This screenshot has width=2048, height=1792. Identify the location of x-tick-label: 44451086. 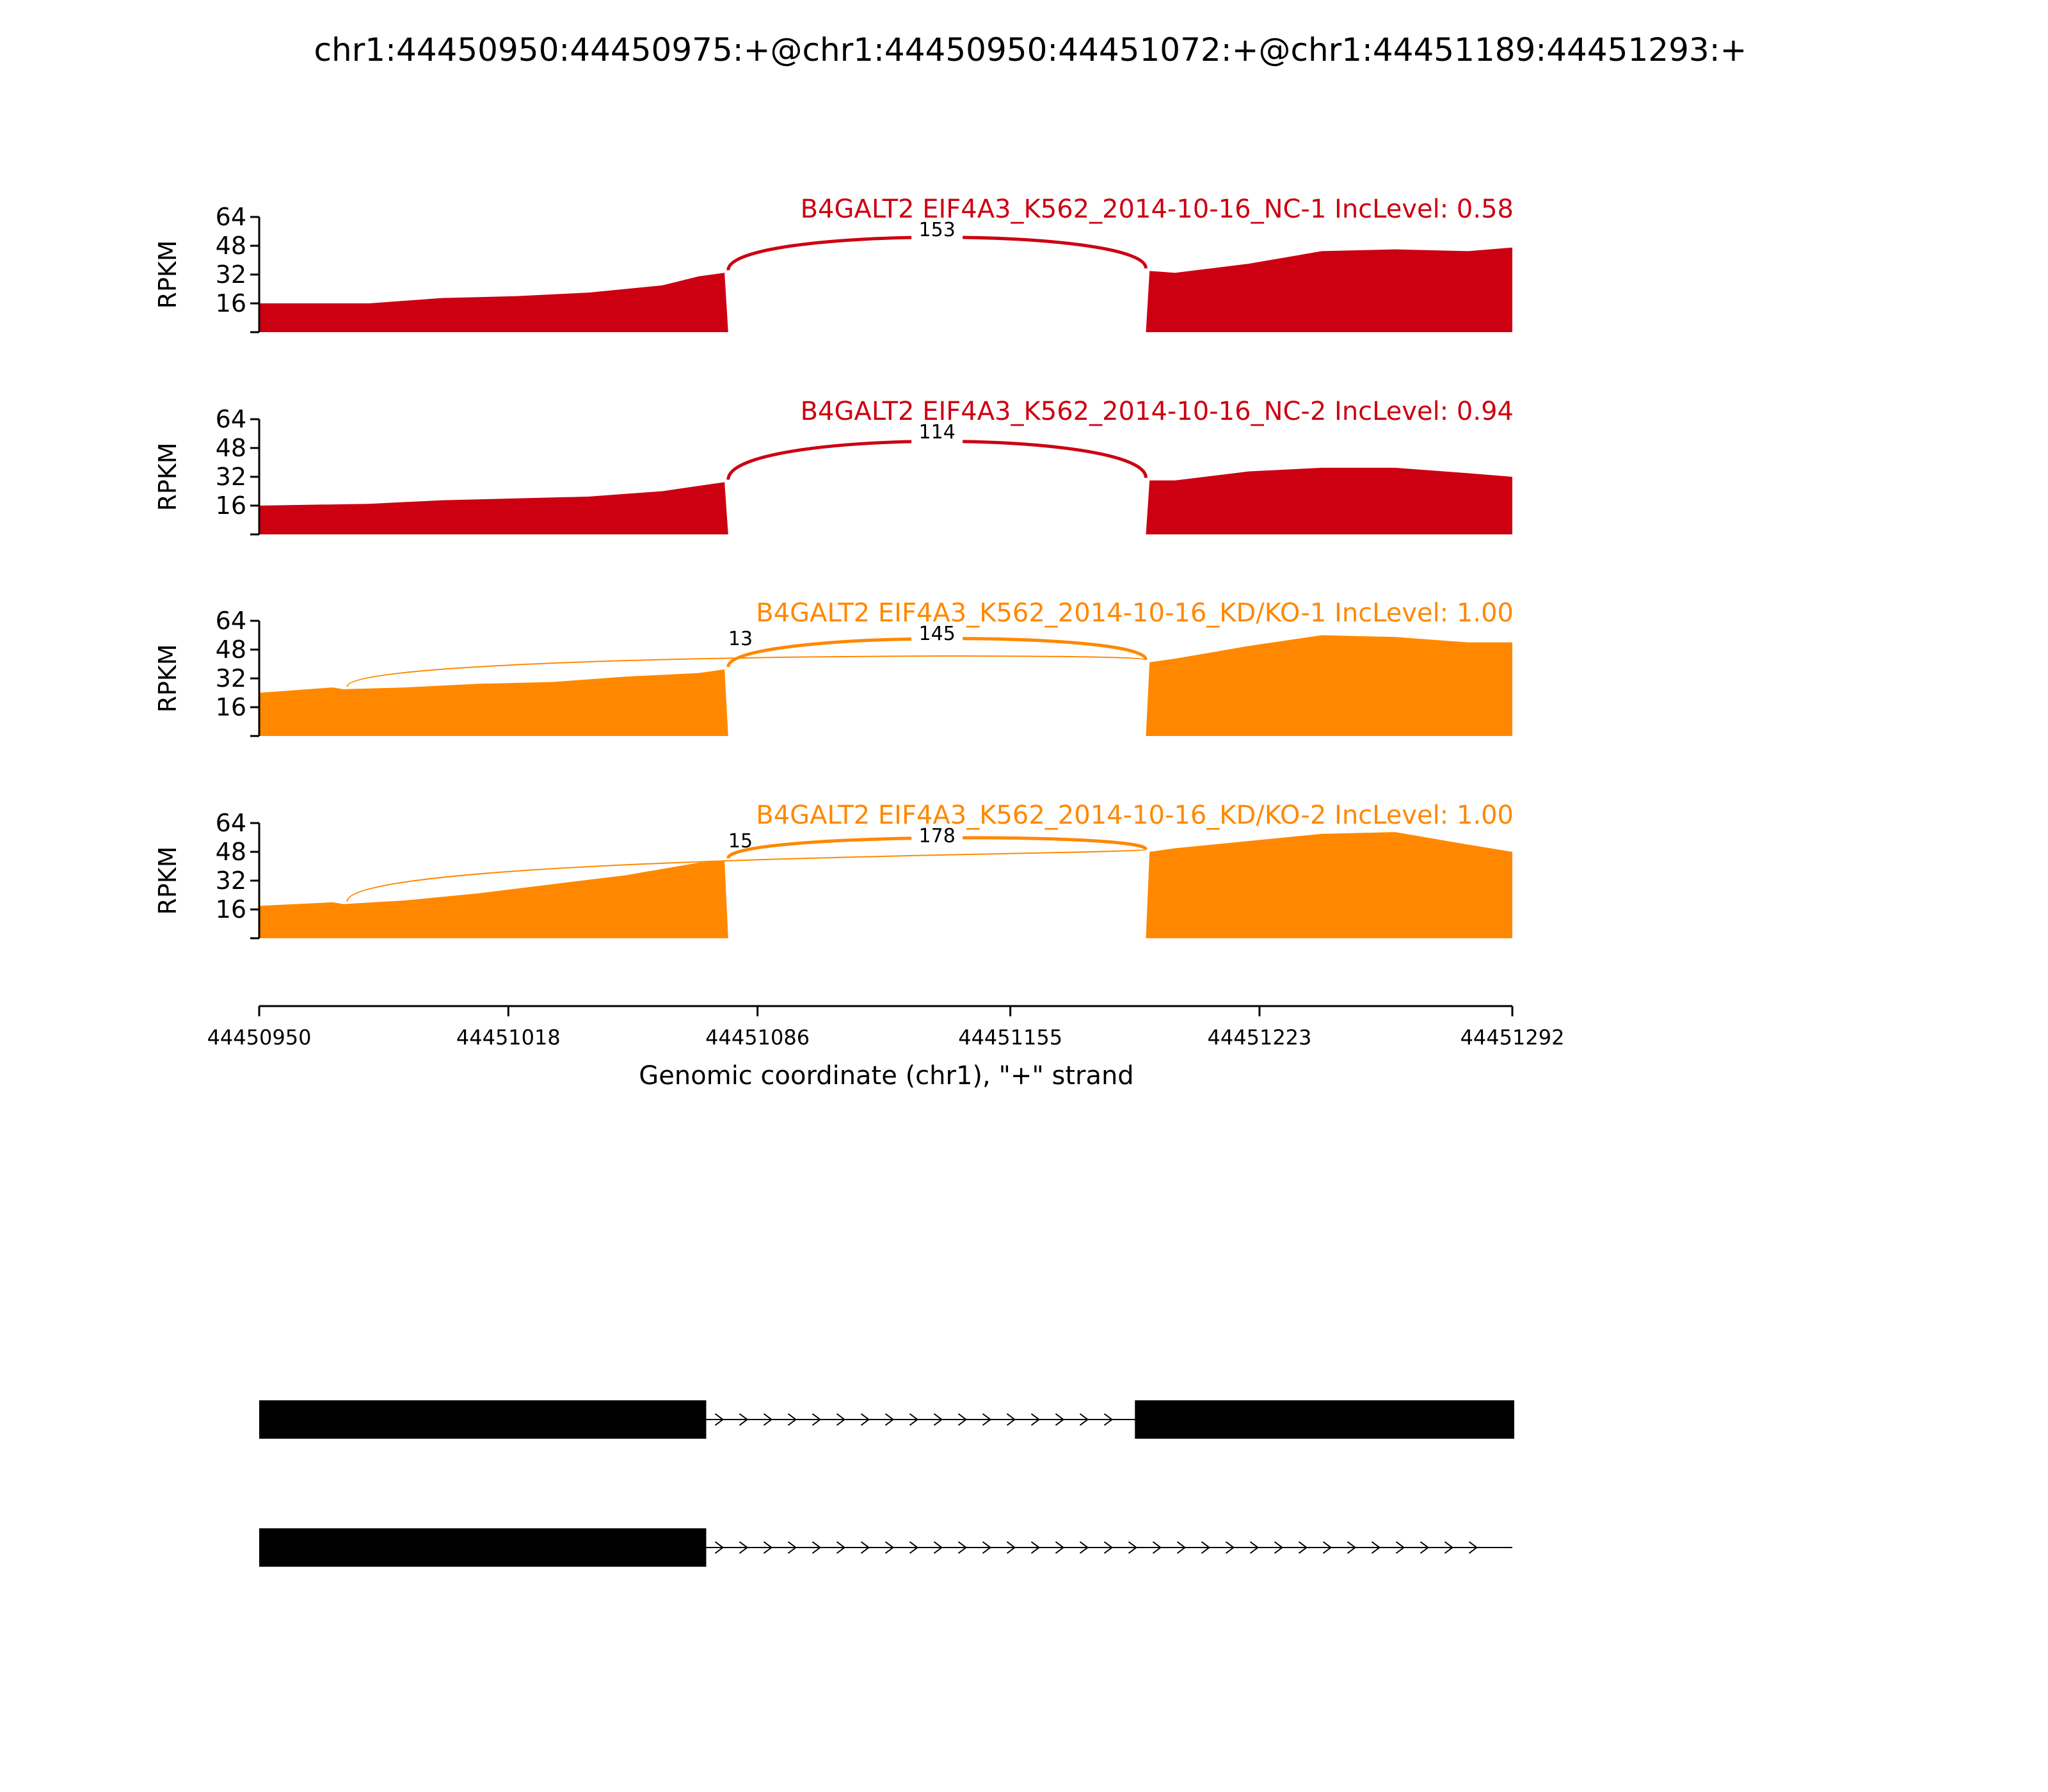
(757, 1037).